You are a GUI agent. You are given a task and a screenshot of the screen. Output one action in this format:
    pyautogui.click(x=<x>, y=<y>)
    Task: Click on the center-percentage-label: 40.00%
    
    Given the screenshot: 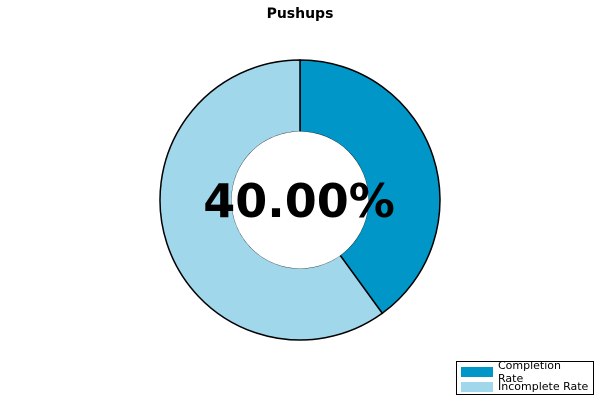 What is the action you would take?
    pyautogui.click(x=299, y=201)
    